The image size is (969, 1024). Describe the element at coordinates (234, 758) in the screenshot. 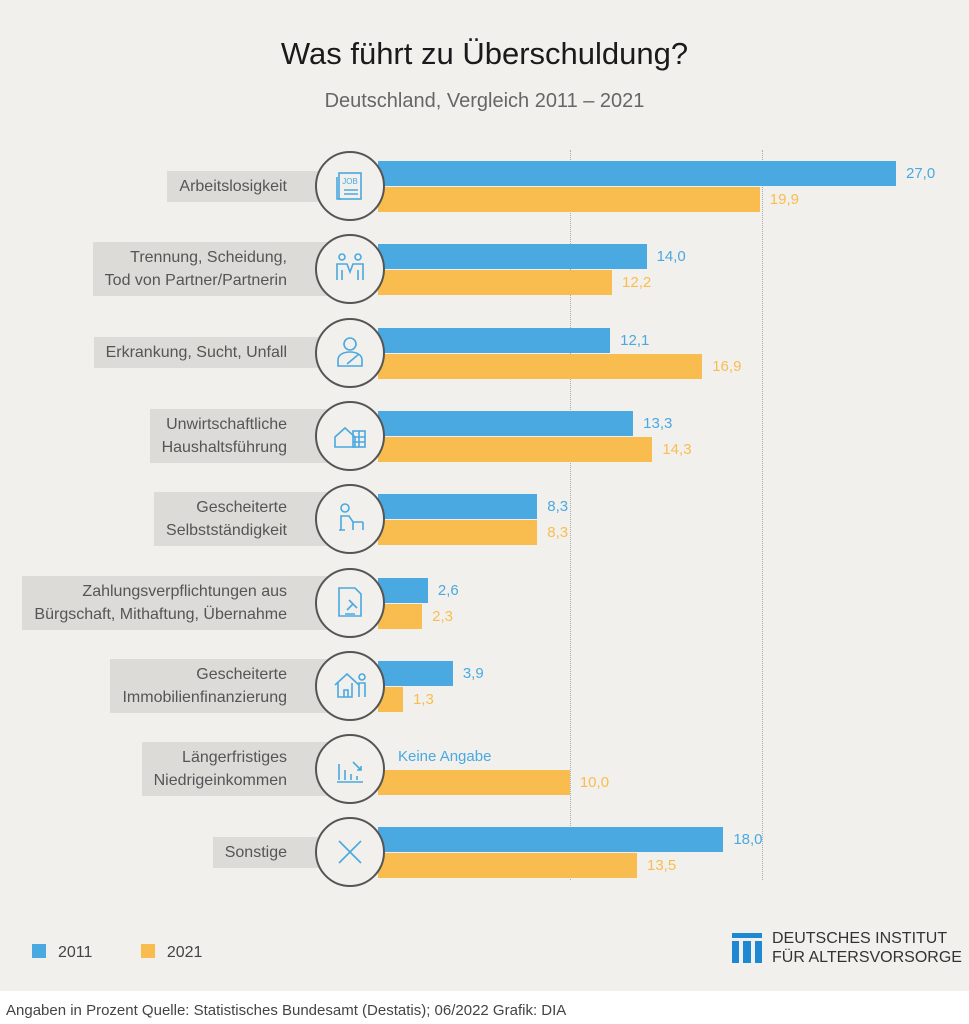

I see `category-label-line: Längerfristiges` at that location.